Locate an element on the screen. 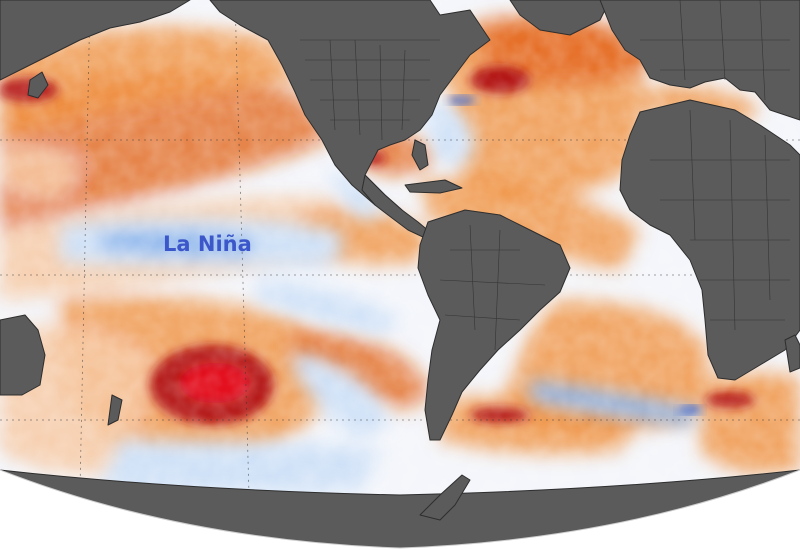 The height and width of the screenshot is (550, 800). new-zealand-landmass is located at coordinates (115, 410).